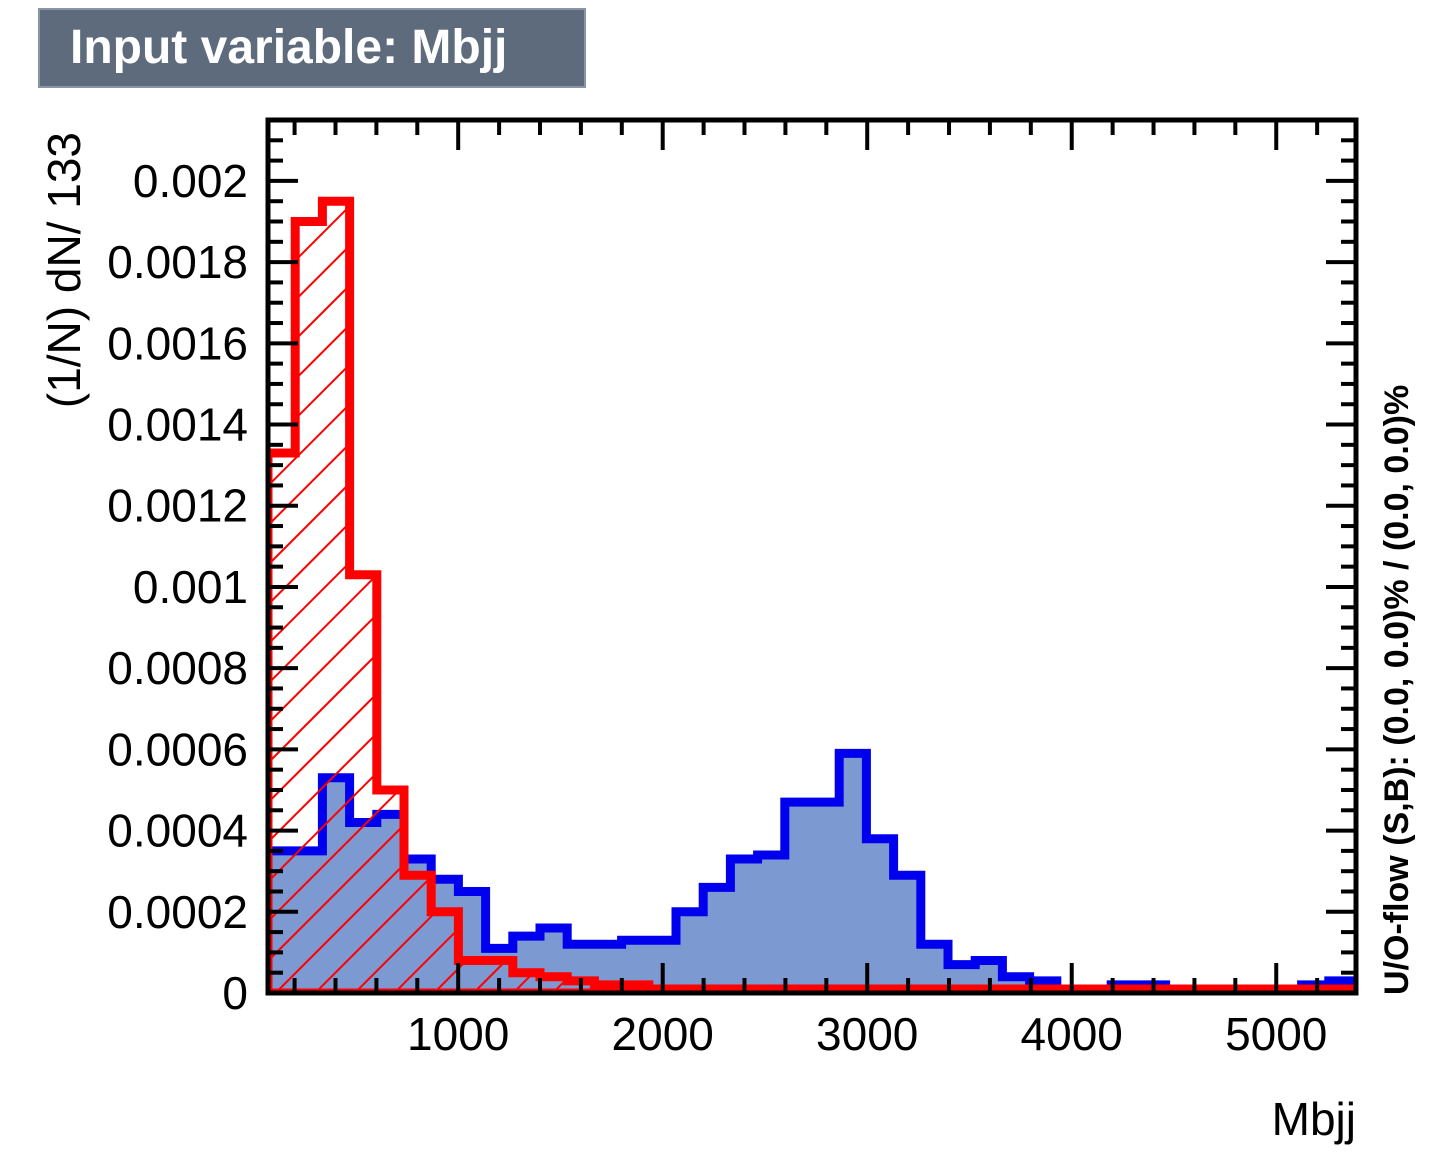 The height and width of the screenshot is (1157, 1446). Describe the element at coordinates (177, 668) in the screenshot. I see `y-tick-label: 0.0008` at that location.